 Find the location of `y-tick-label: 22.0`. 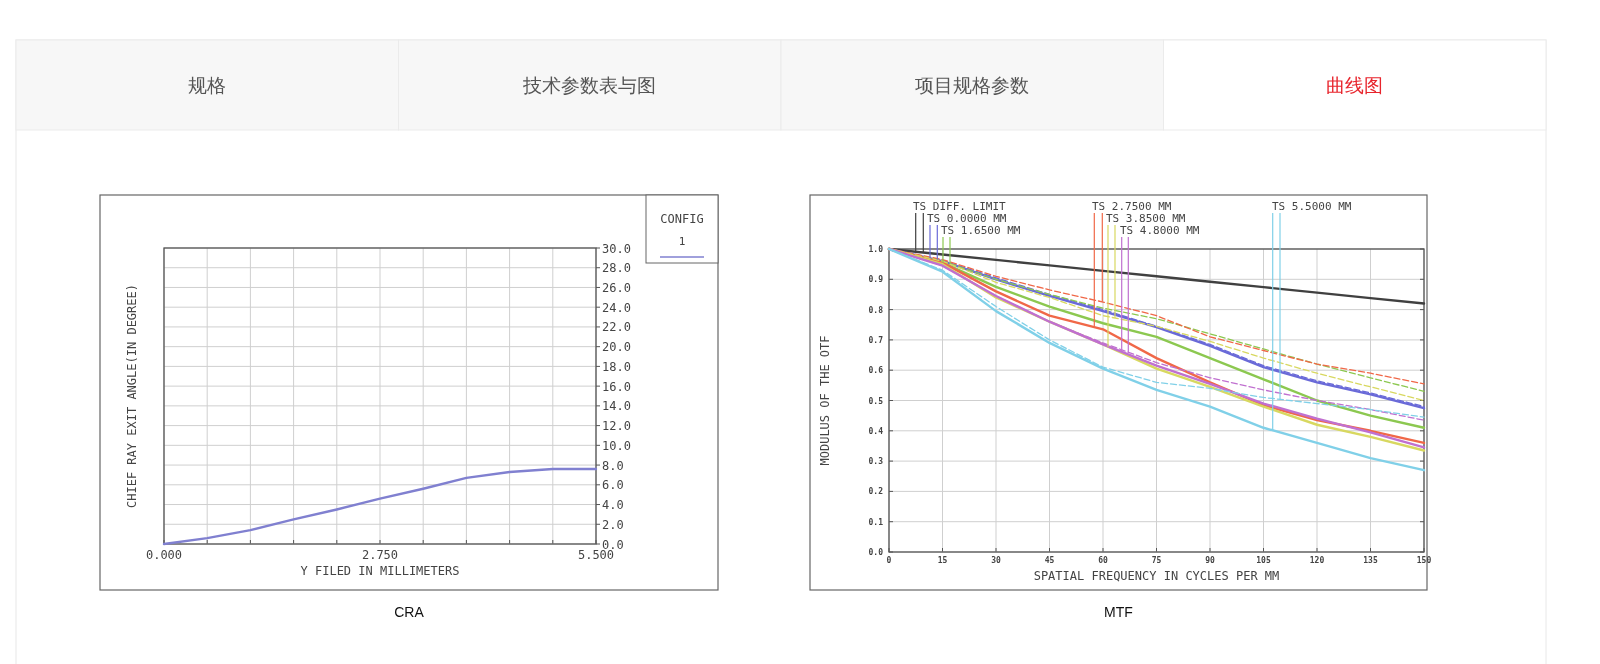

y-tick-label: 22.0 is located at coordinates (616, 327).